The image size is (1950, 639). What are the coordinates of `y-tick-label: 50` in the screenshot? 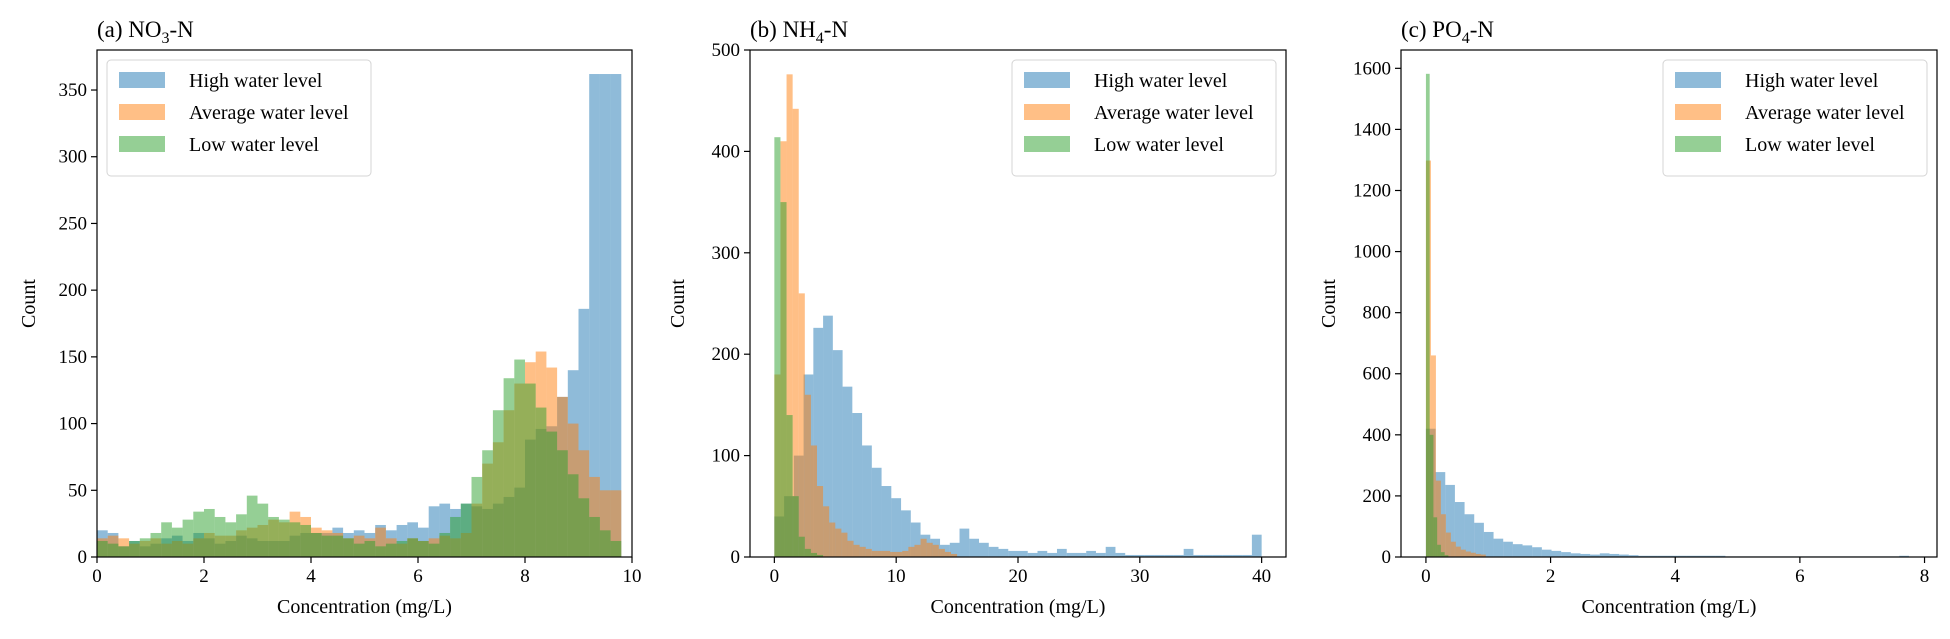 It's located at (77, 490).